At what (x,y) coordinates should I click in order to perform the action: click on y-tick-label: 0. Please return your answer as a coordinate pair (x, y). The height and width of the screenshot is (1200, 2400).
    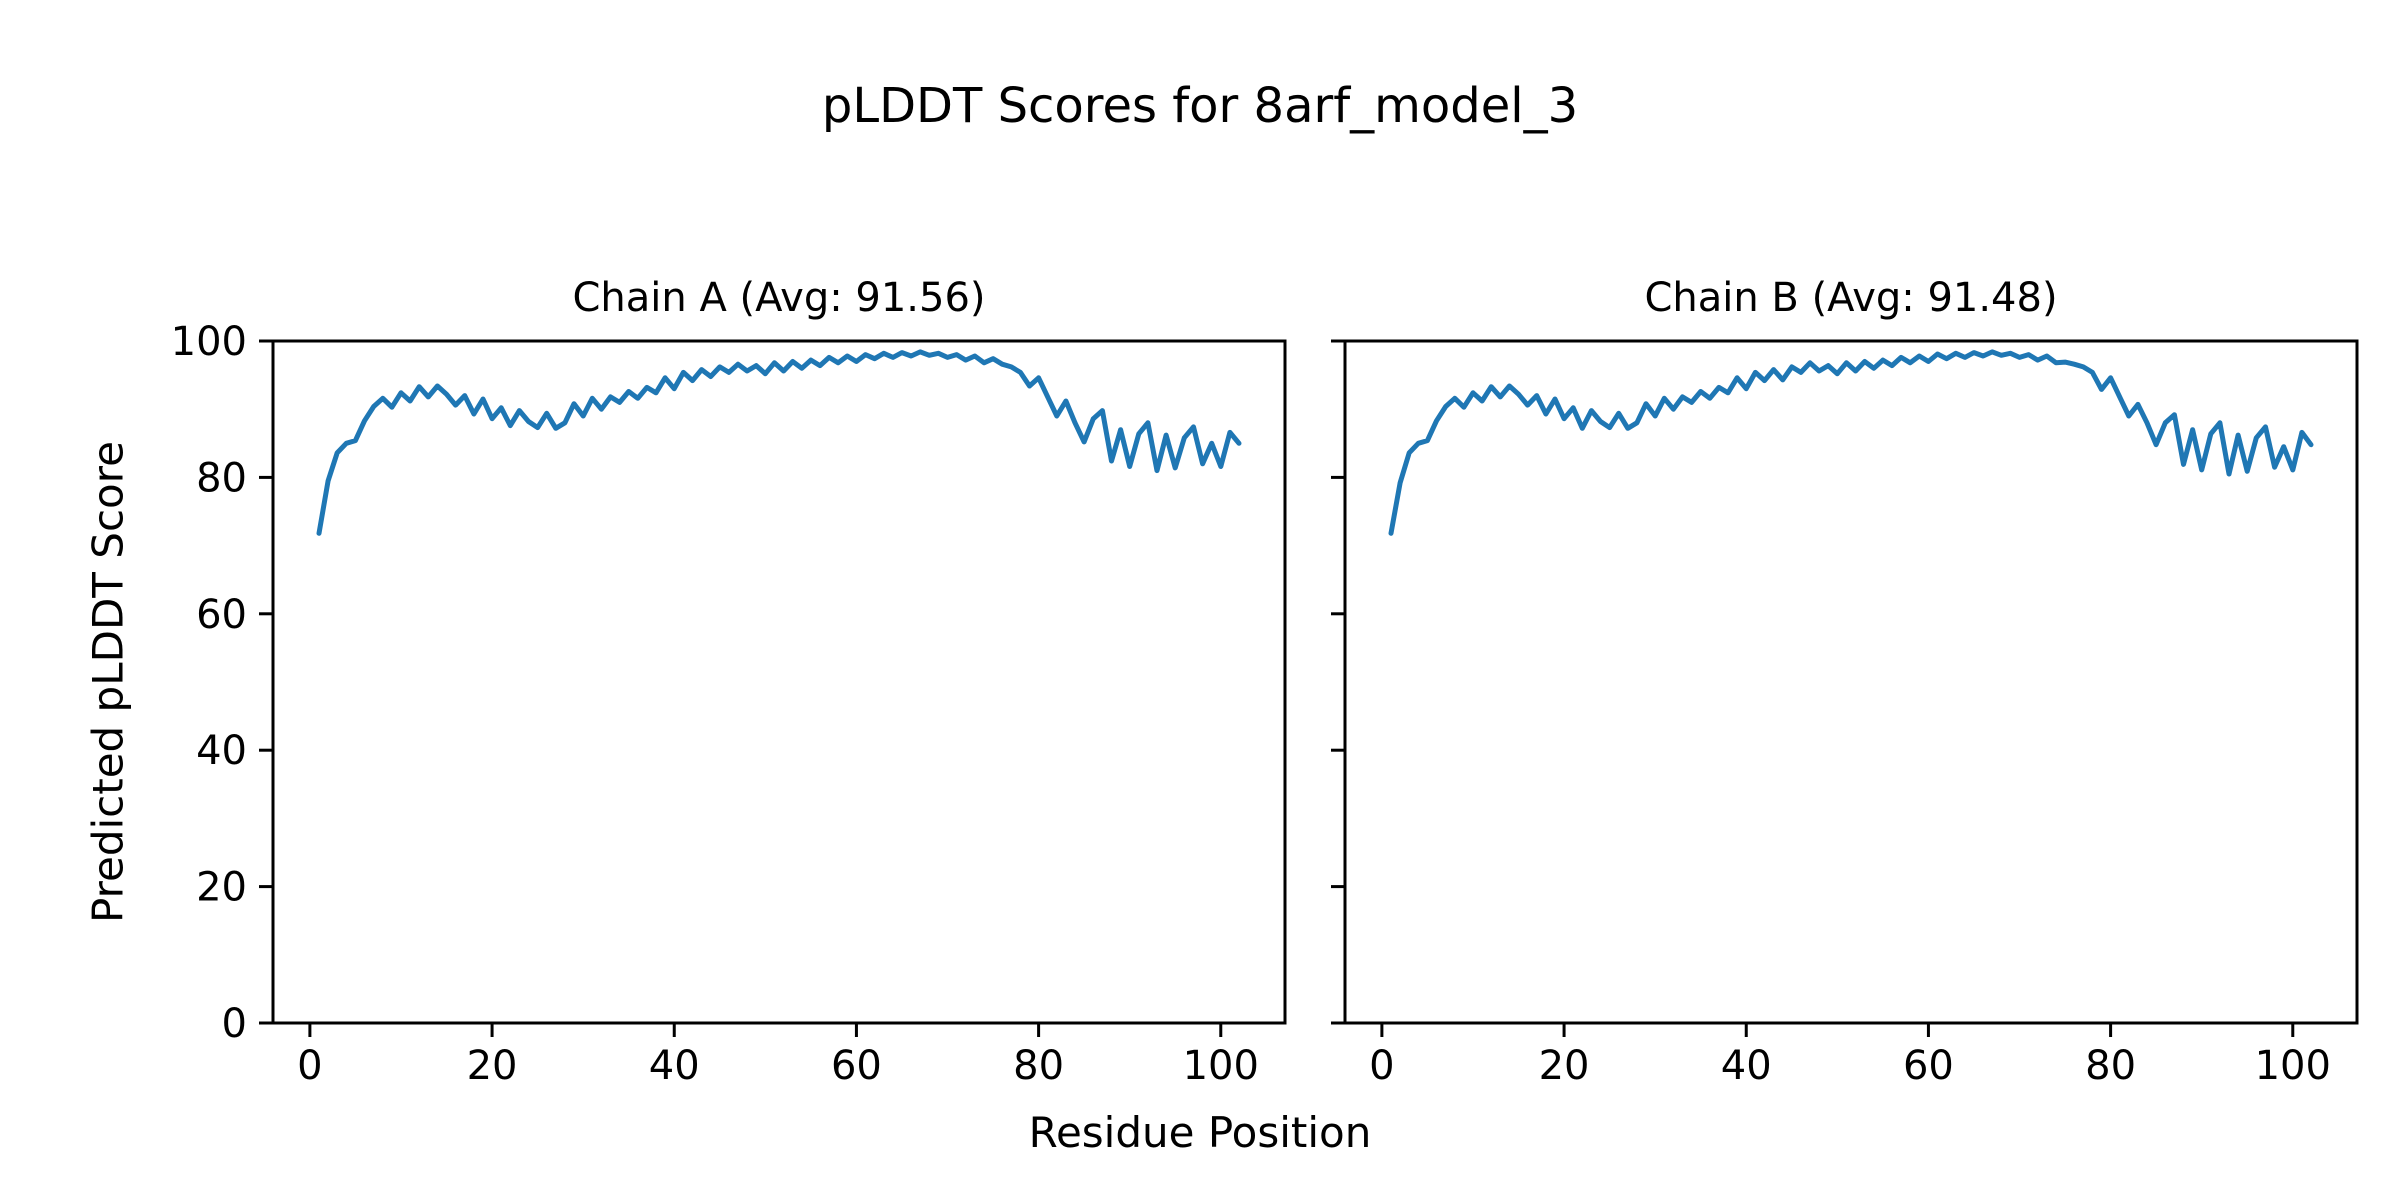
    Looking at the image, I should click on (234, 1024).